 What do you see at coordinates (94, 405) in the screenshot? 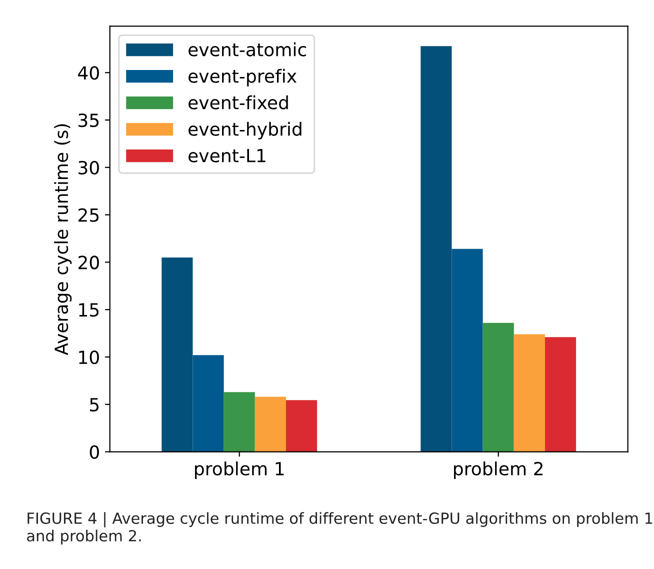
I see `y-tick-label: 5` at bounding box center [94, 405].